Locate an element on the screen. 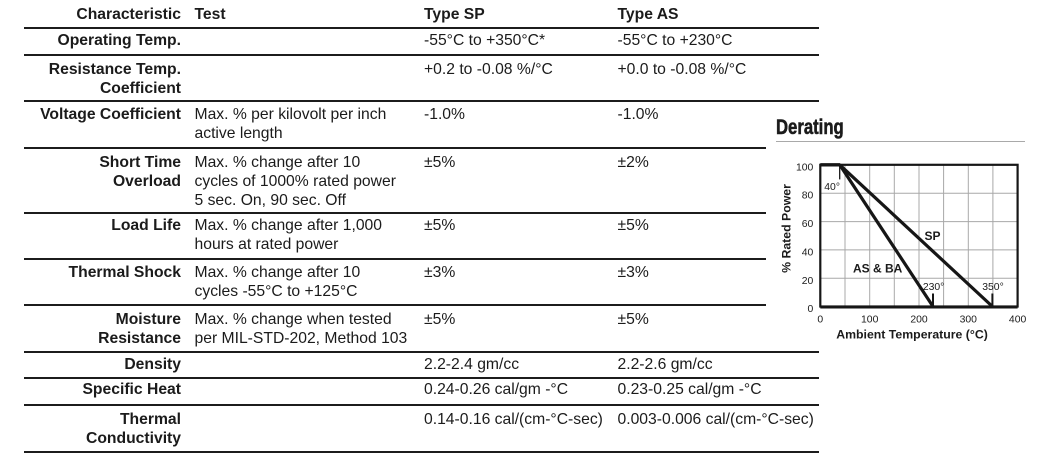  svg-text: 200 is located at coordinates (919, 320).